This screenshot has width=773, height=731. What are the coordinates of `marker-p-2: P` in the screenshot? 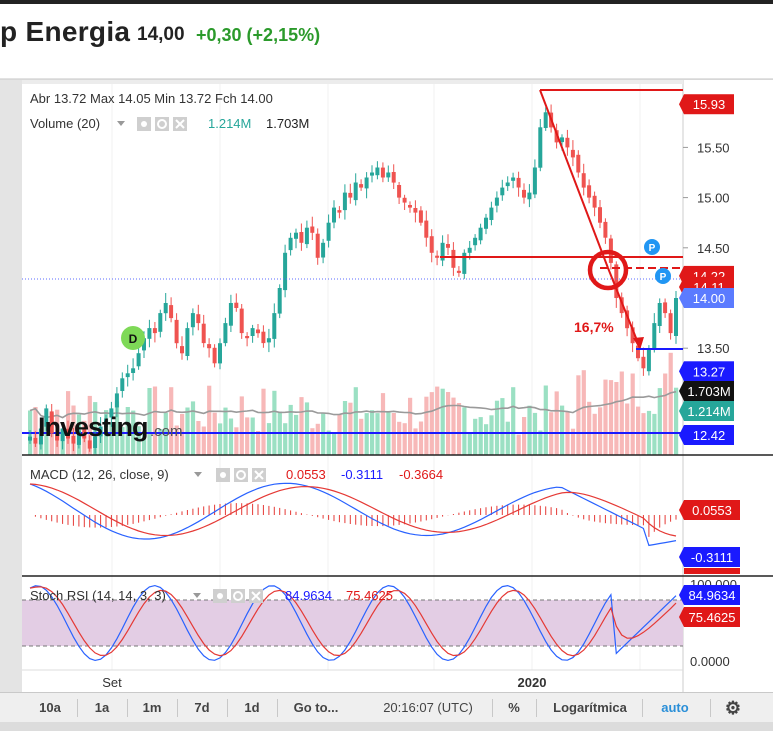 It's located at (663, 276).